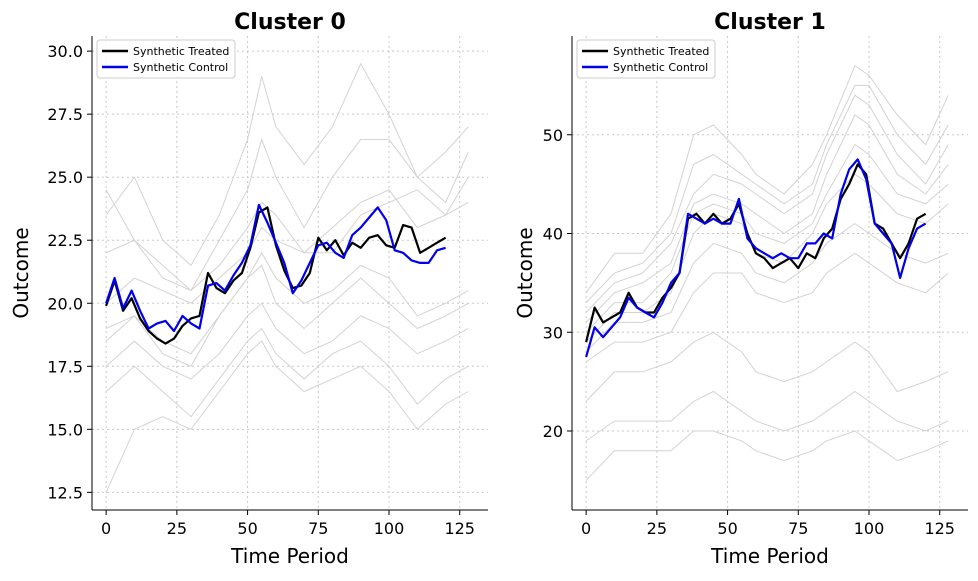 This screenshot has width=978, height=581. Describe the element at coordinates (65, 366) in the screenshot. I see `y-tick-label: 17.5` at that location.